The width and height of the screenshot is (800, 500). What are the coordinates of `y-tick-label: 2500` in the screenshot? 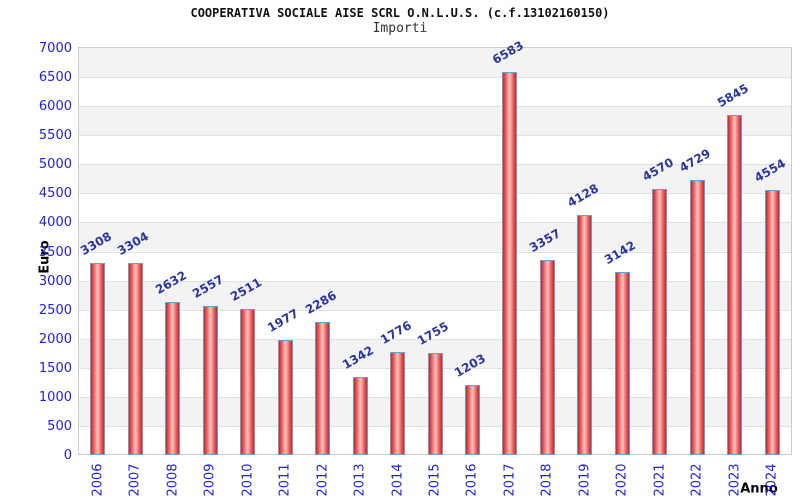 It's located at (55, 310).